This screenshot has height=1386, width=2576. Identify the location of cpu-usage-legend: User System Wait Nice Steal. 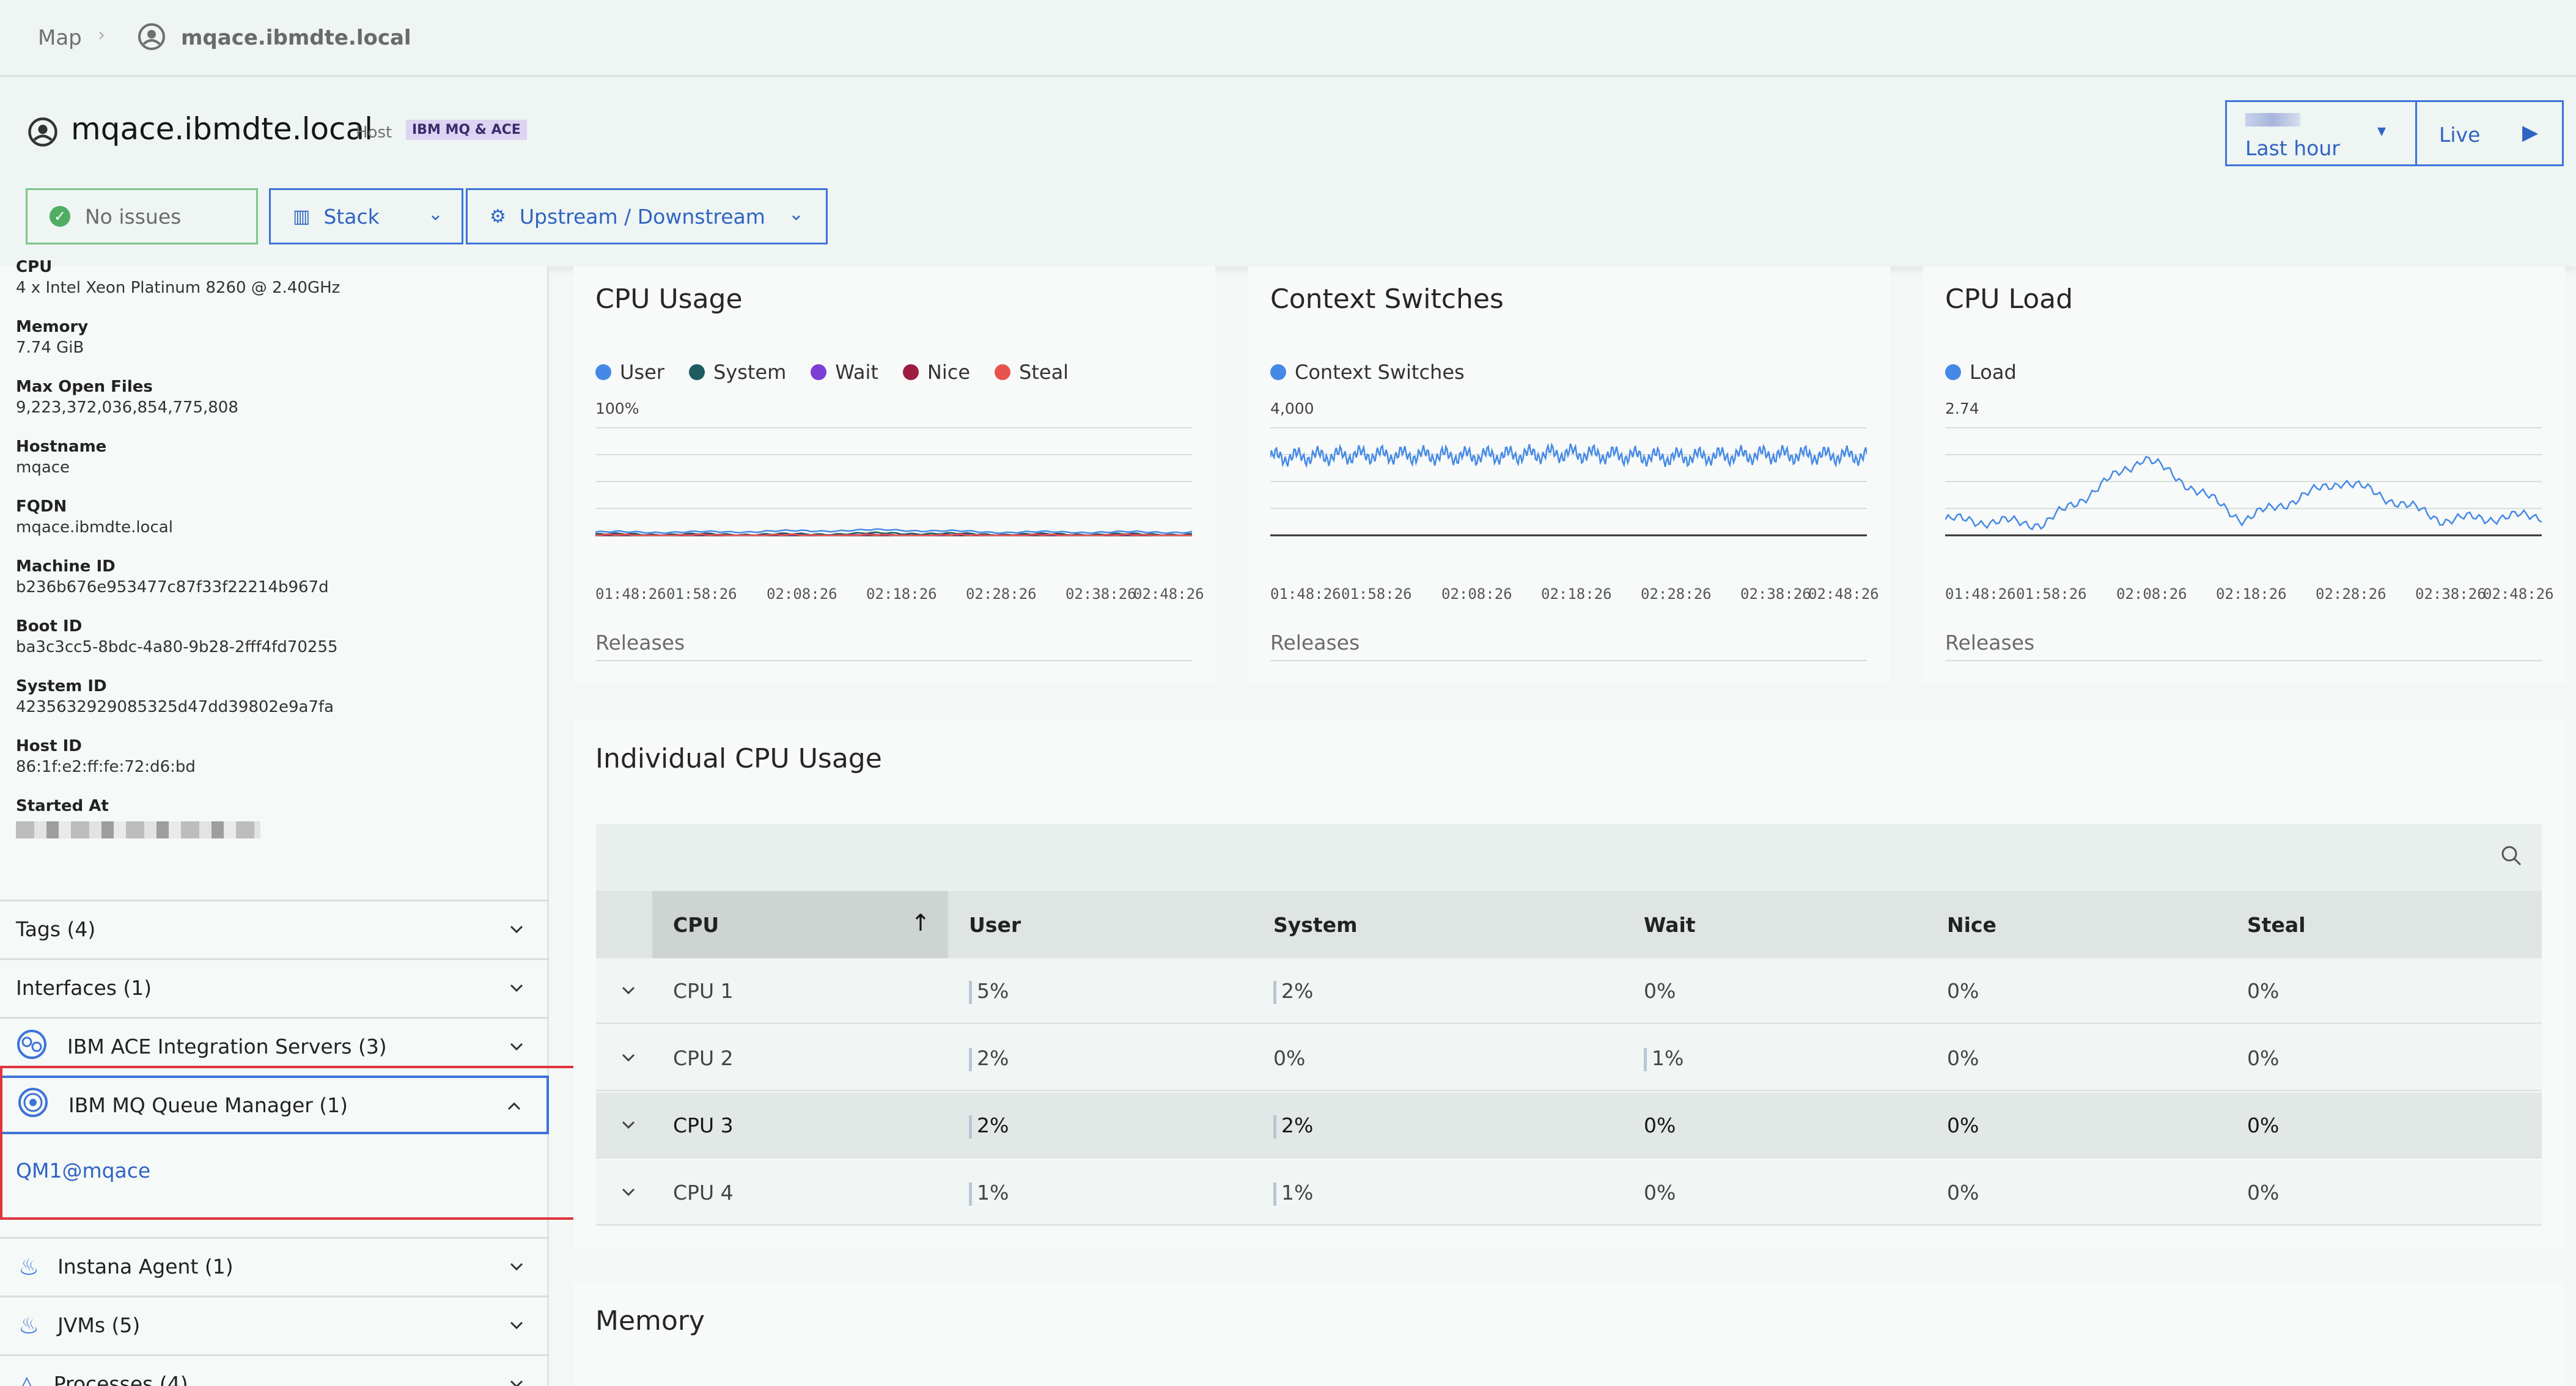
(844, 373).